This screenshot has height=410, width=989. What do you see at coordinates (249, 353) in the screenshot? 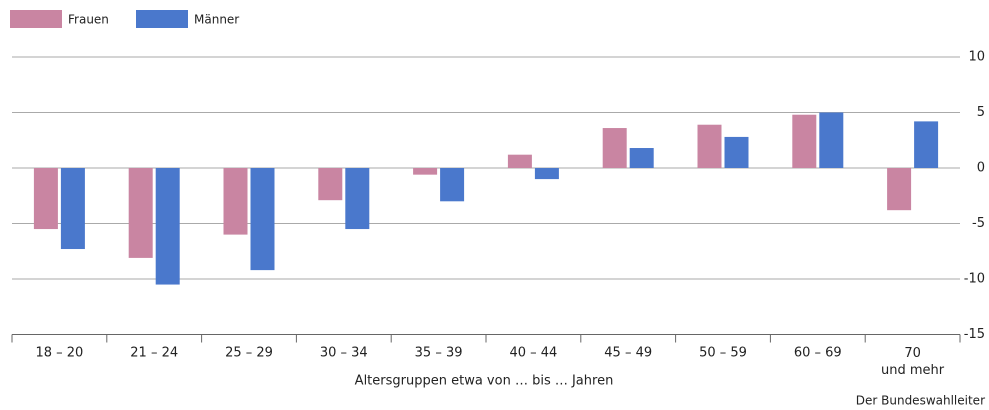
I see `x-tick-label: 25 – 29` at bounding box center [249, 353].